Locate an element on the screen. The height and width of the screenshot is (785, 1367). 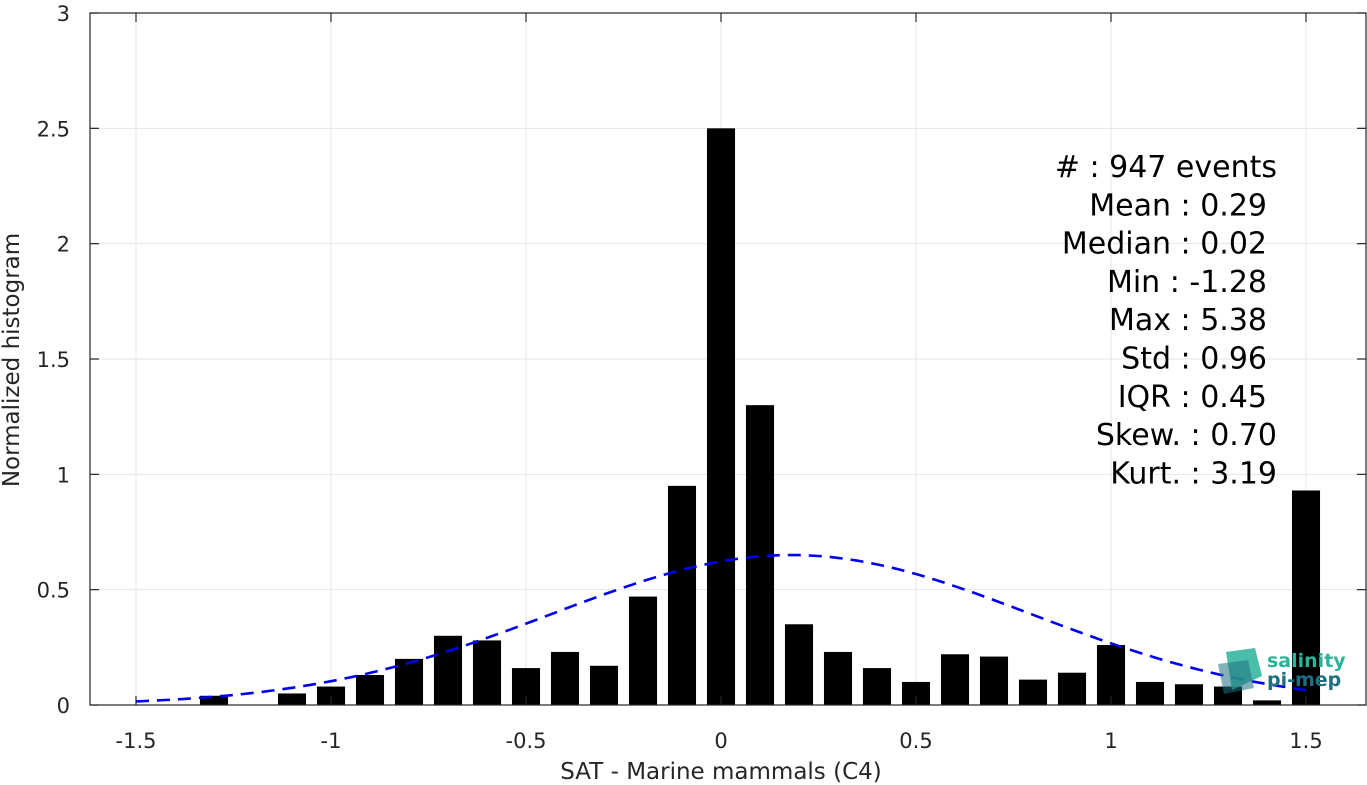
x-axis-label: SAT - Marine mammals (C4) is located at coordinates (721, 772).